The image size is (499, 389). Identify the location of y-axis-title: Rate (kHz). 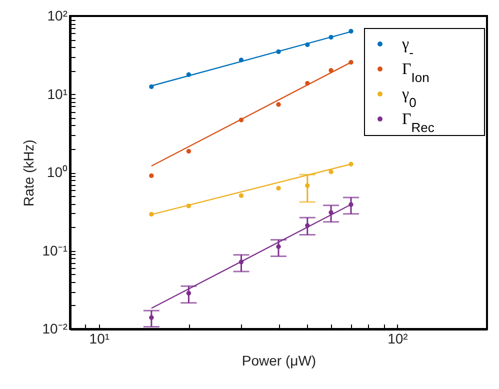
(28, 173).